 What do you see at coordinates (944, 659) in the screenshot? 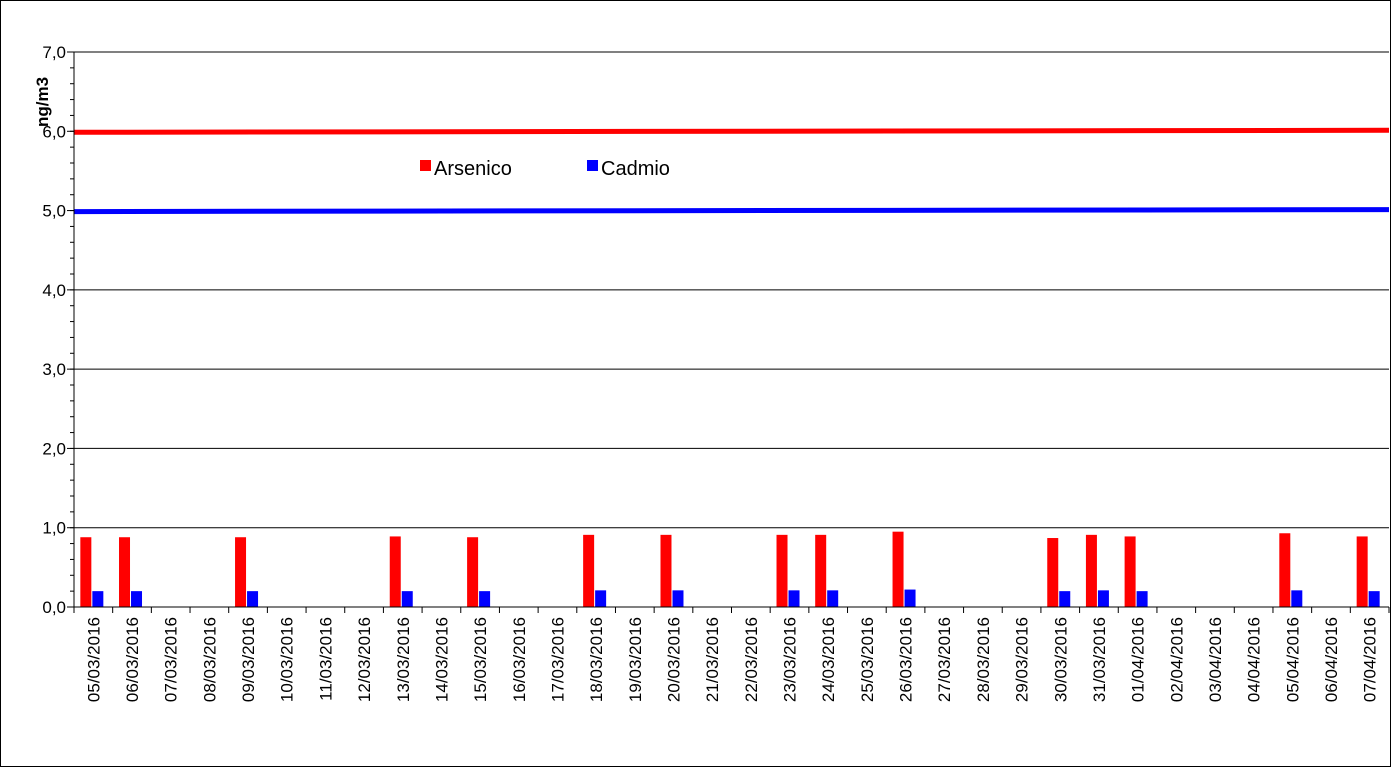
I see `x-tick-label: 27/03/2016` at bounding box center [944, 659].